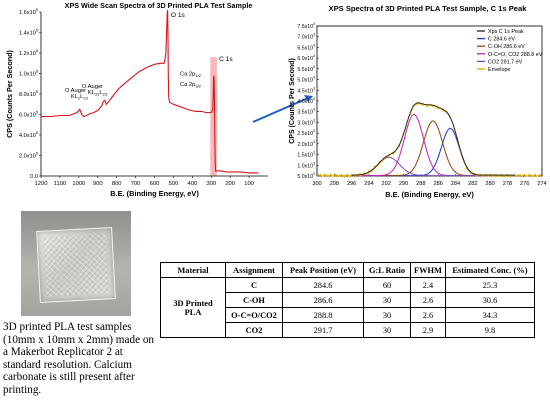 This screenshot has width=550, height=401. What do you see at coordinates (29, 73) in the screenshot?
I see `y-tick-label: 1.0x10⁵` at bounding box center [29, 73].